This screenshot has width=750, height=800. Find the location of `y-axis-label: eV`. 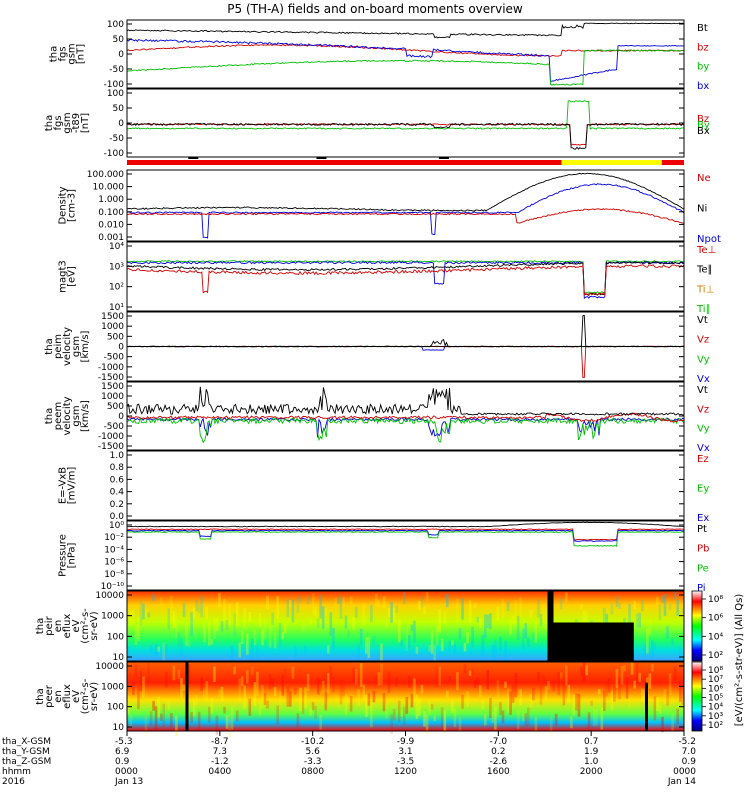

y-axis-label: eV is located at coordinates (76, 696).